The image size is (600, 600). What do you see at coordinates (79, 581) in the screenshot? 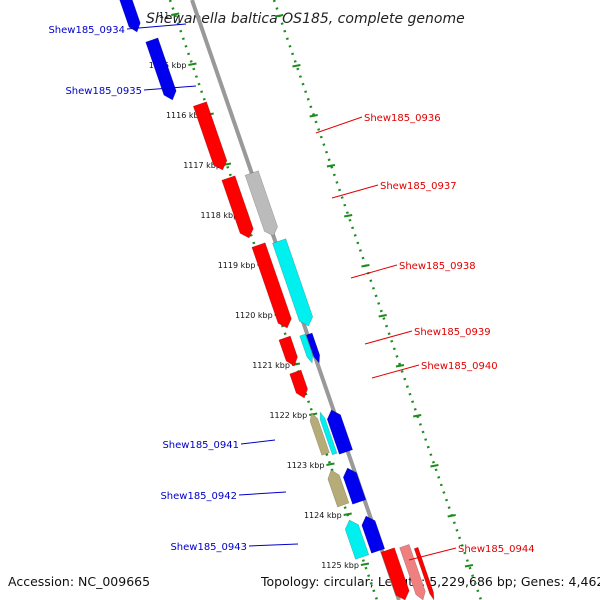
I see `accession-text: Accession: NC_009665` at bounding box center [79, 581].